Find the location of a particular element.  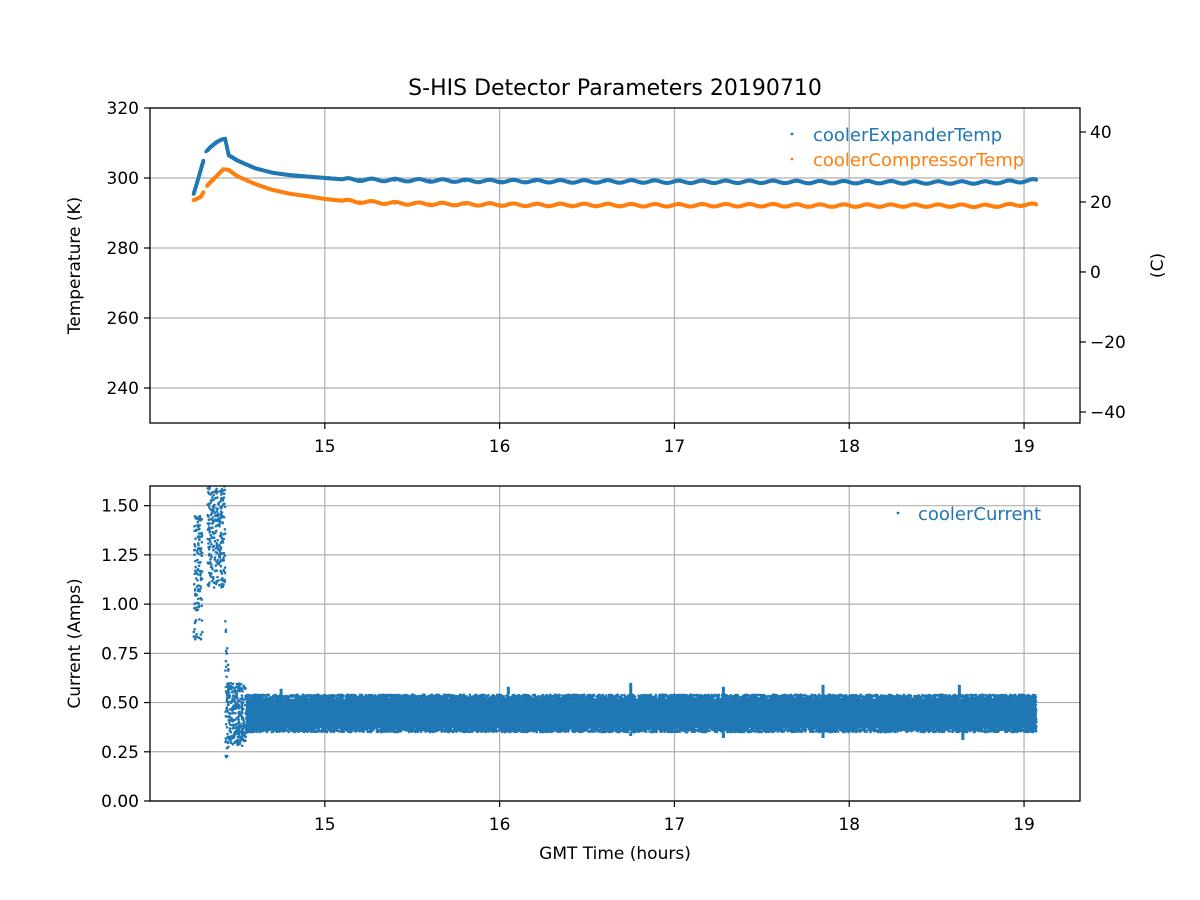

figure-title: S-HIS Detector Parameters 20190710 is located at coordinates (615, 88).